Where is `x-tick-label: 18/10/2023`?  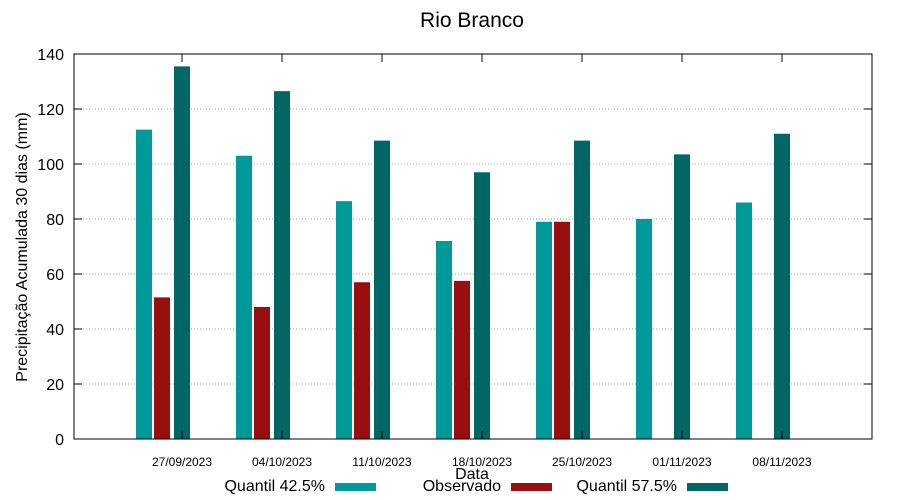
x-tick-label: 18/10/2023 is located at coordinates (482, 462).